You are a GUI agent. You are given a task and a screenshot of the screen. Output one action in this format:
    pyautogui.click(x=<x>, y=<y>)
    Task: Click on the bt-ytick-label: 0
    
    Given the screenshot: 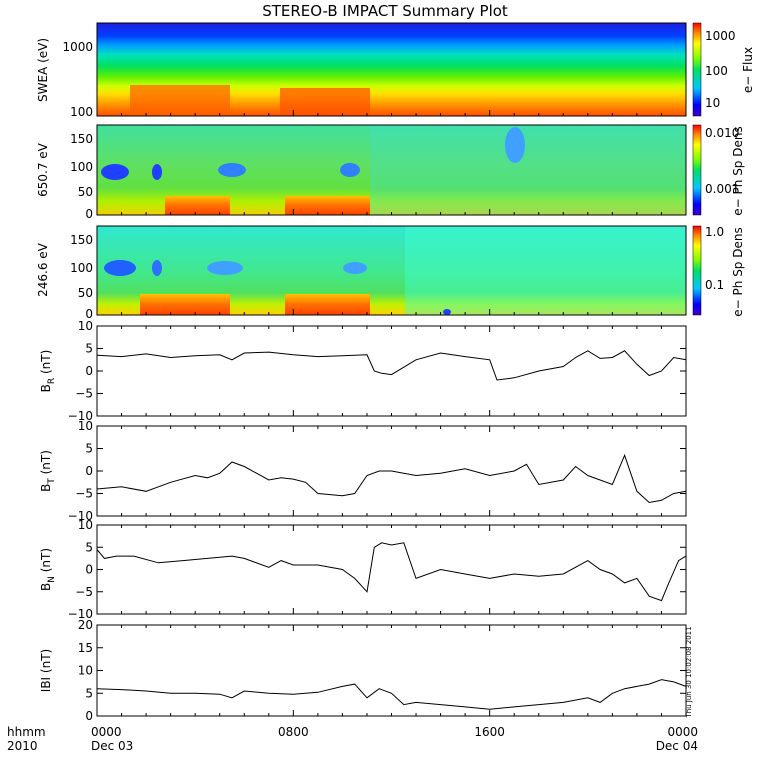 What is the action you would take?
    pyautogui.click(x=89, y=471)
    